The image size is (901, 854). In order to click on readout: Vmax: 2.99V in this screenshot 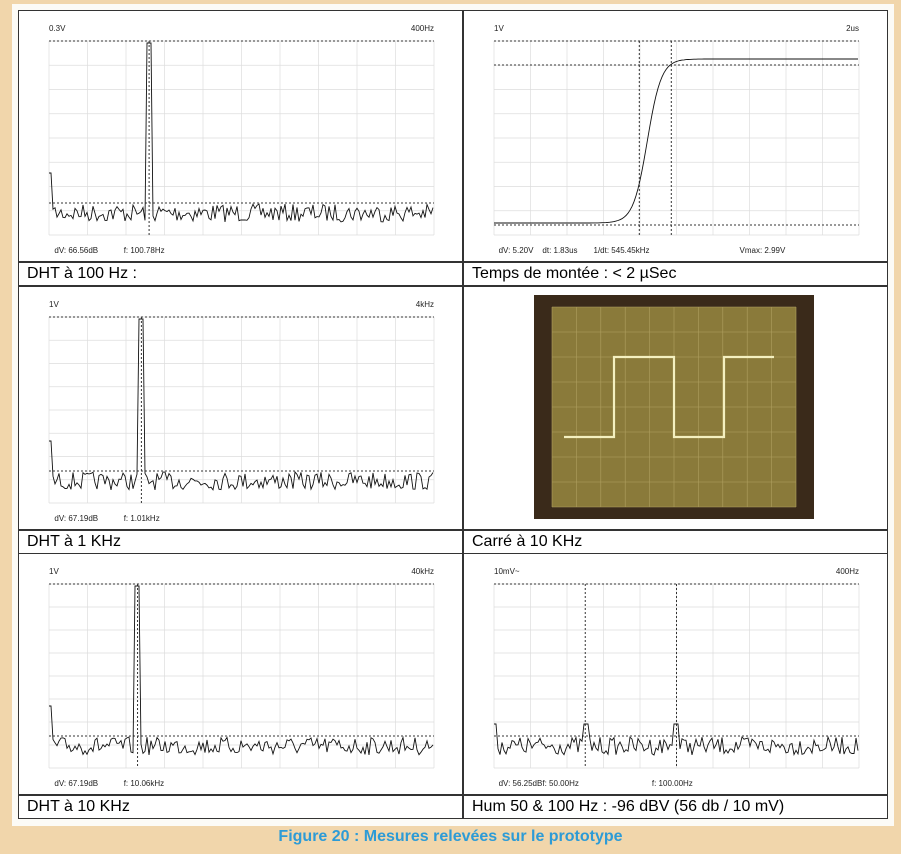, I will do `click(763, 250)`.